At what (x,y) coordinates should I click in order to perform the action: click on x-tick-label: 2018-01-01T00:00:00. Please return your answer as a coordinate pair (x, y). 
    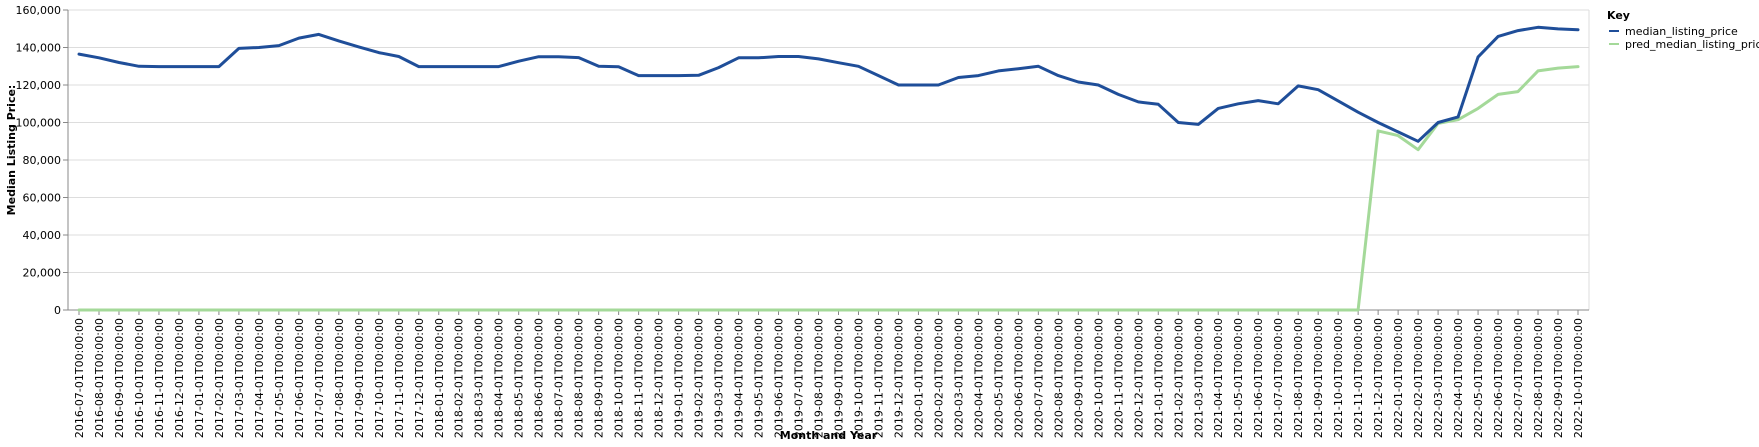
    Looking at the image, I should click on (439, 378).